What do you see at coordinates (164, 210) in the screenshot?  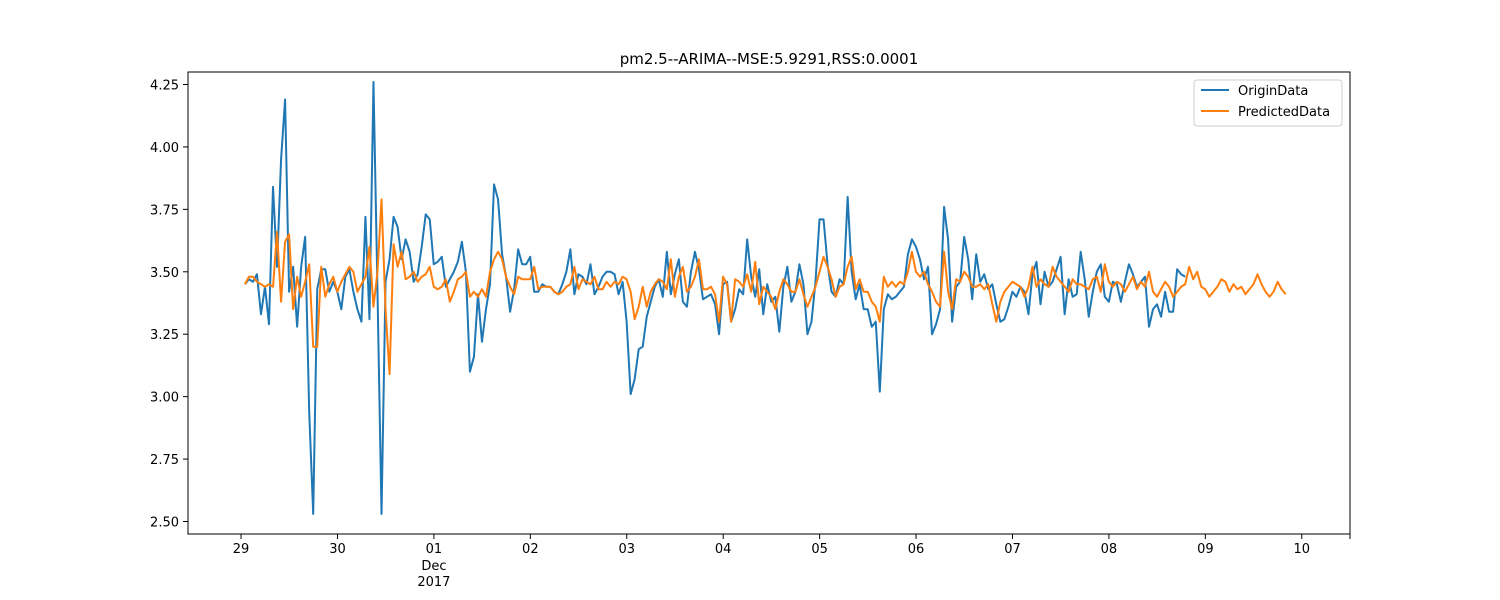 I see `y-tick-label: 3.75` at bounding box center [164, 210].